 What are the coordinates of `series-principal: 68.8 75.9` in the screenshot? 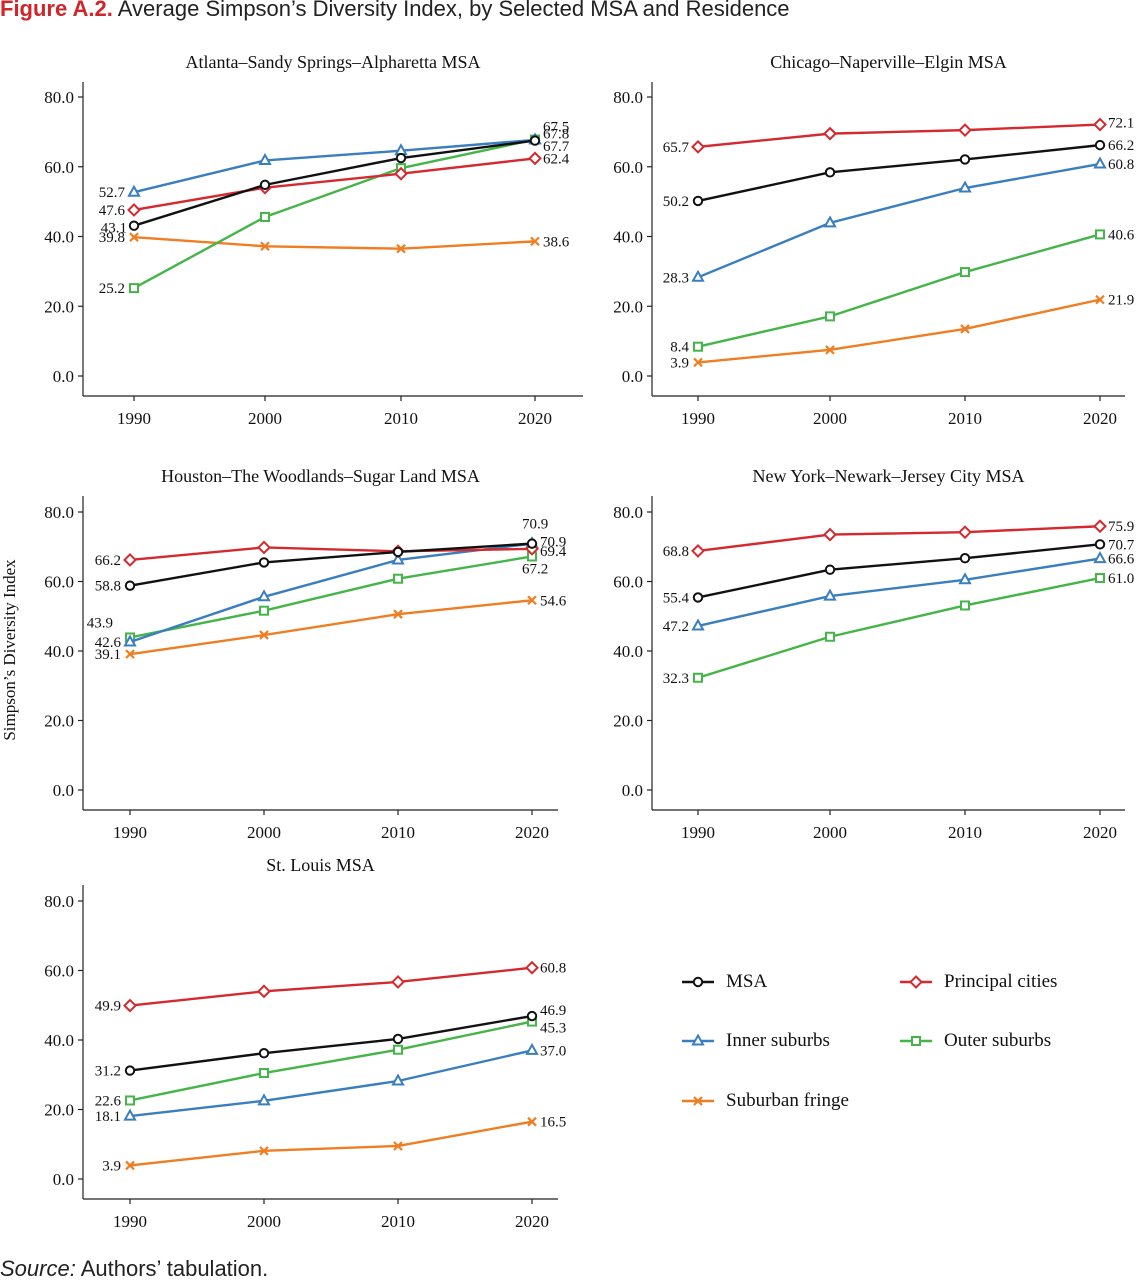 It's located at (899, 539).